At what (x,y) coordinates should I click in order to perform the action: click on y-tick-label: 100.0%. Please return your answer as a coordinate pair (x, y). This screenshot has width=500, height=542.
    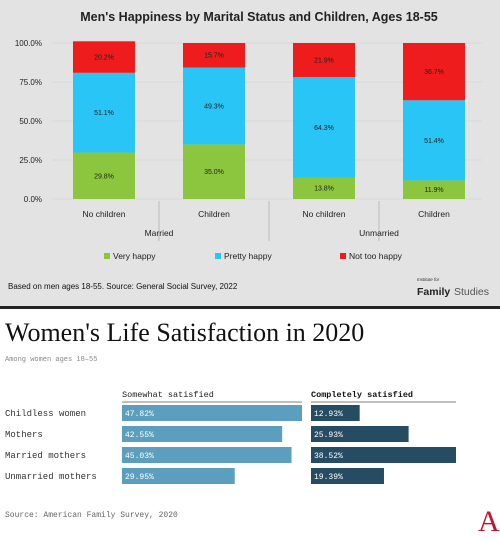
    Looking at the image, I should click on (28, 43).